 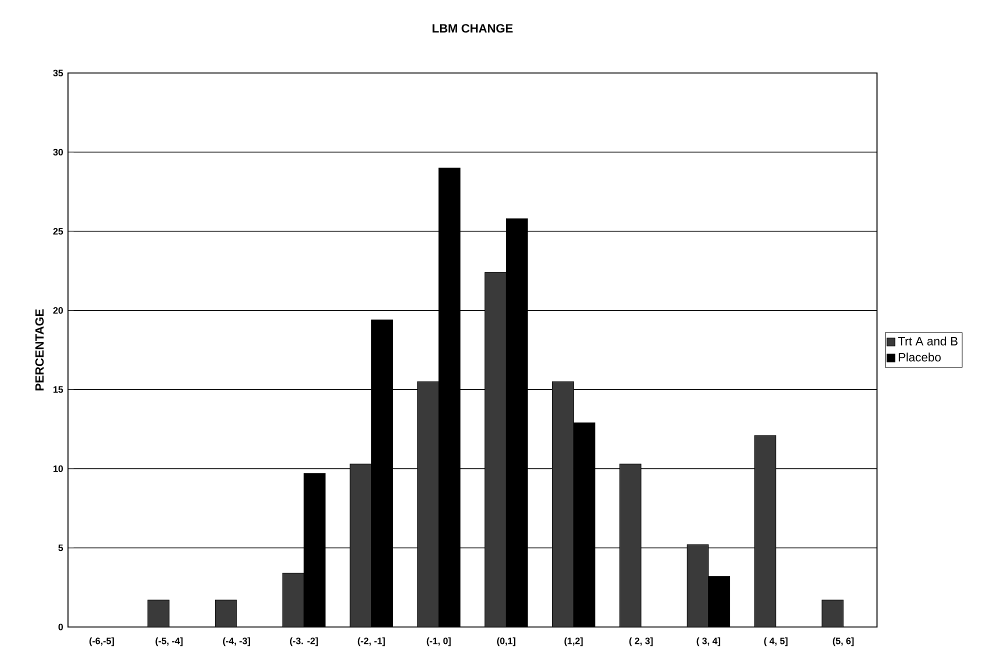 I want to click on y-axis-title: PERCENTAGE, so click(x=39, y=349).